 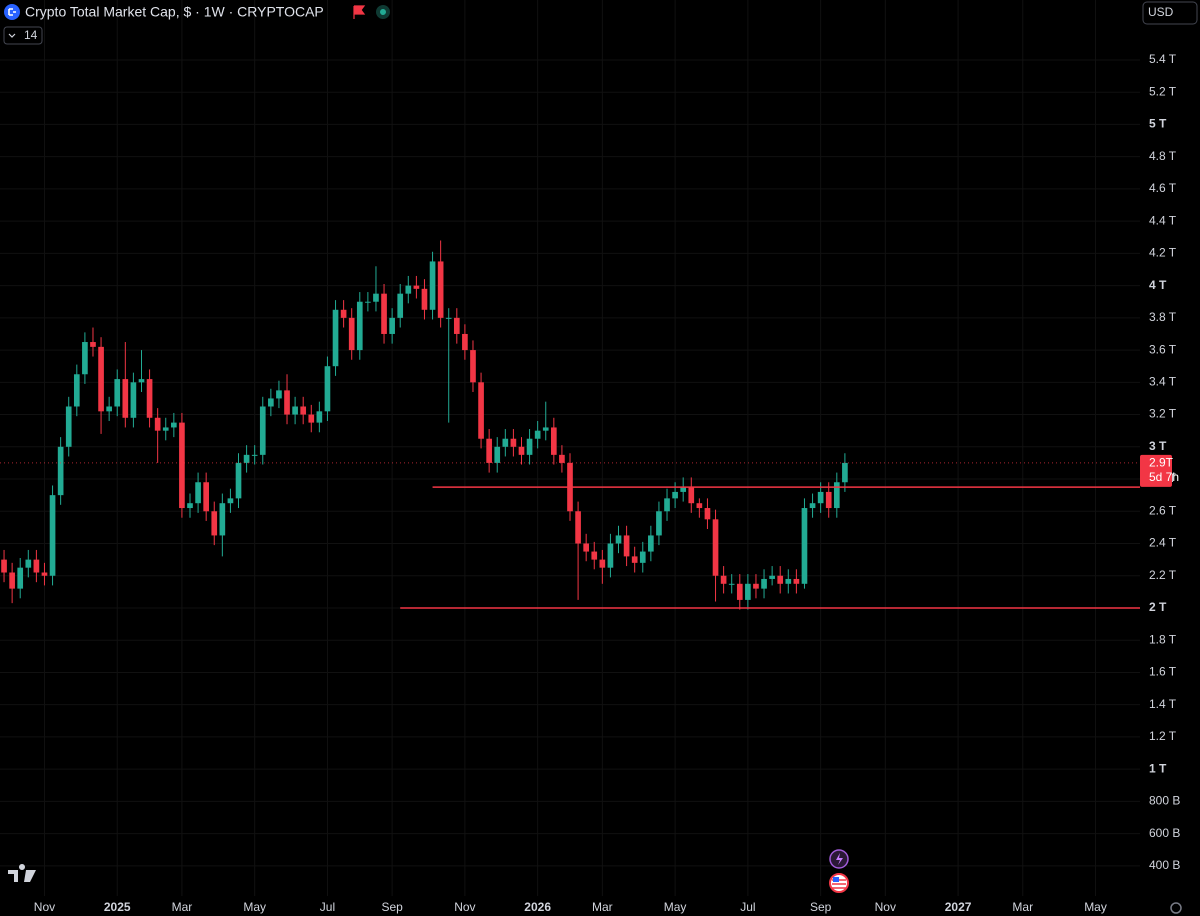 I want to click on currency-button, so click(x=1170, y=13).